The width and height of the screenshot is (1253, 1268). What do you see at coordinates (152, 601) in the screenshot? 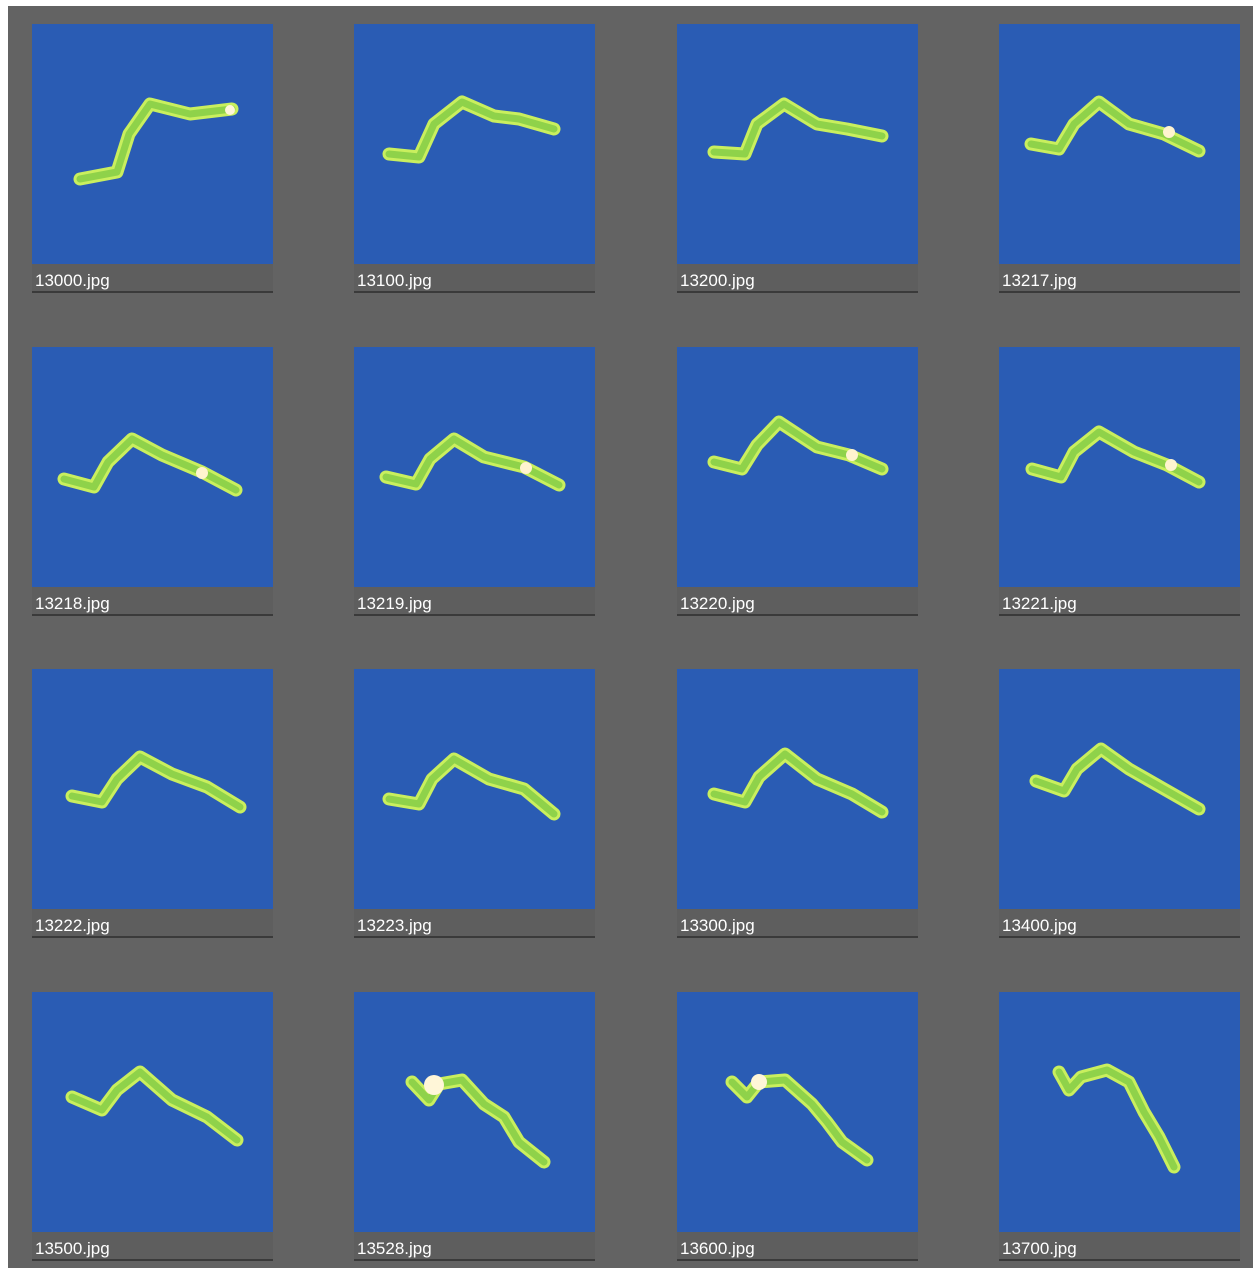
I see `file-name-label: 13218.jpg` at bounding box center [152, 601].